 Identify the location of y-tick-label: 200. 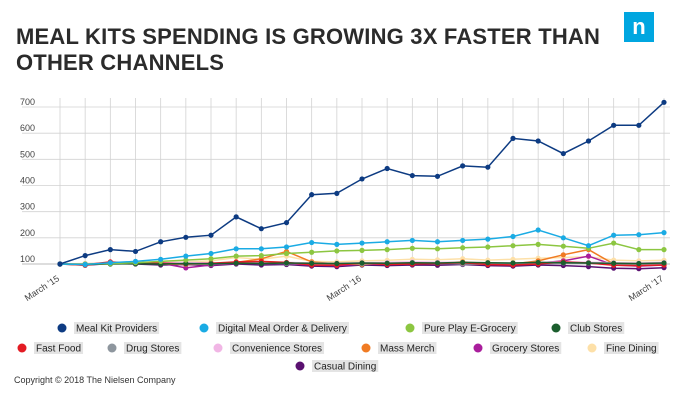
(27, 233).